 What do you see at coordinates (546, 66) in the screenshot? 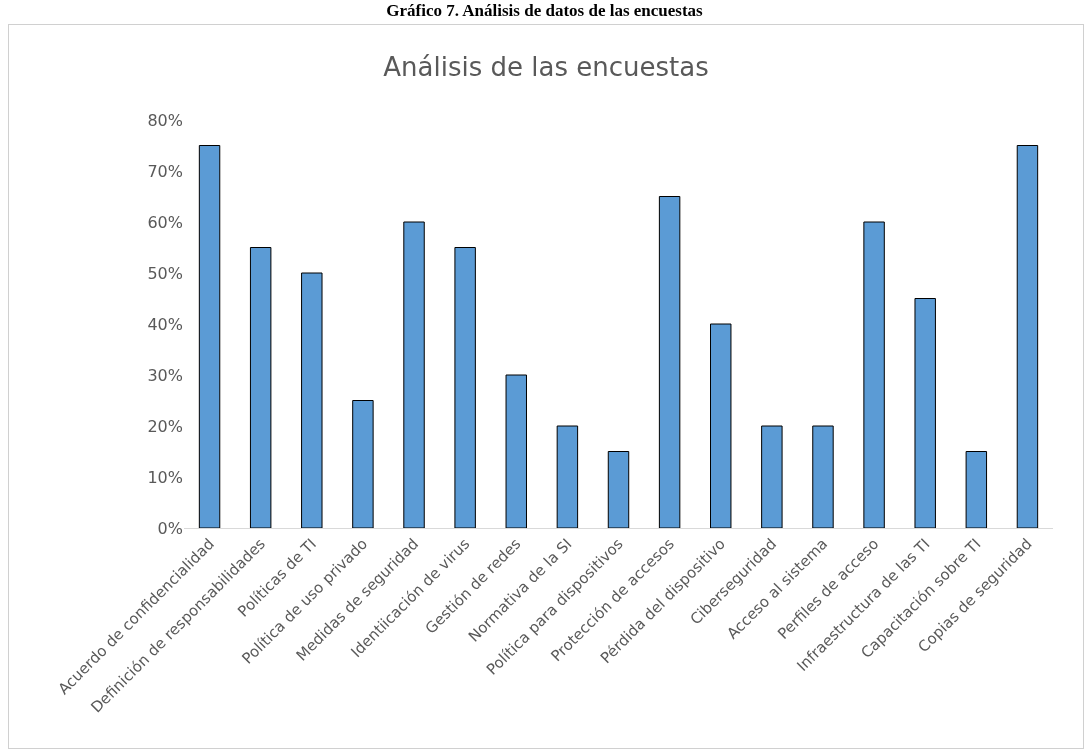
I see `chart-subtitle: Análisis de las encuestas` at bounding box center [546, 66].